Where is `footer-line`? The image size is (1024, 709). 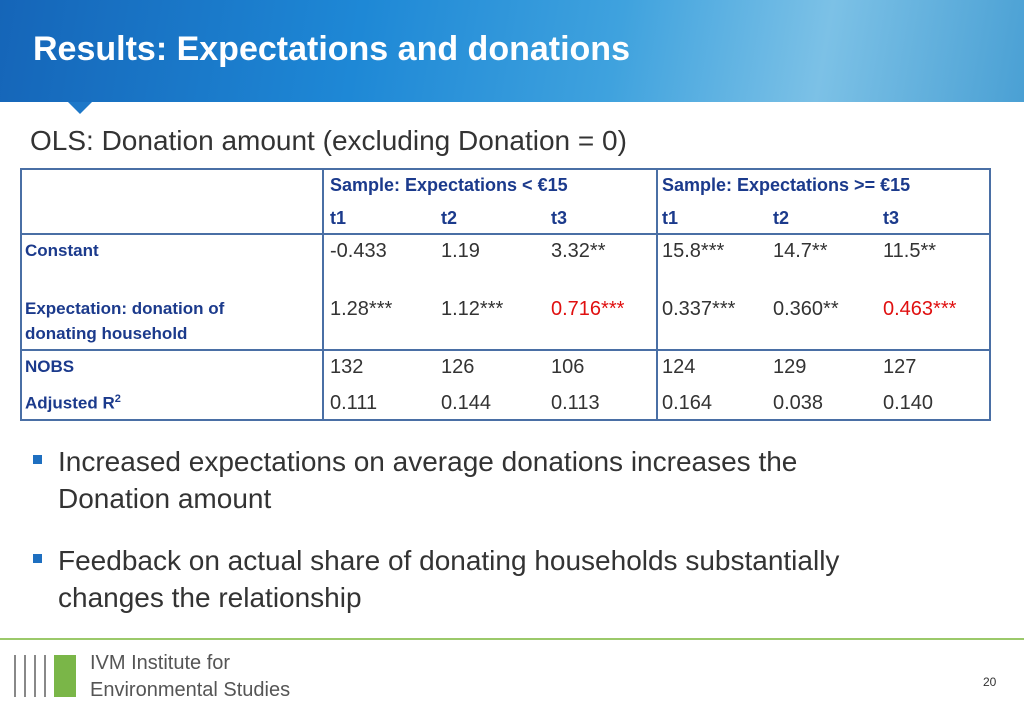 footer-line is located at coordinates (512, 639).